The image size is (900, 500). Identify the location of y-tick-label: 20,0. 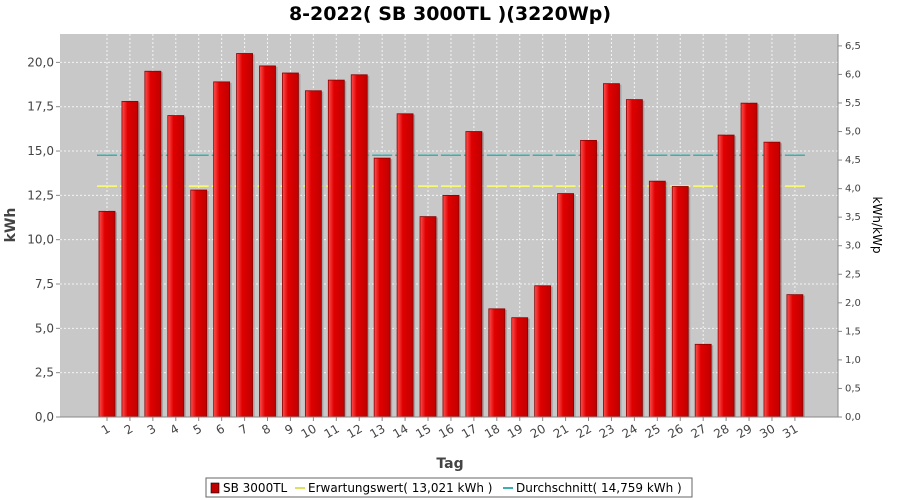
(40, 62).